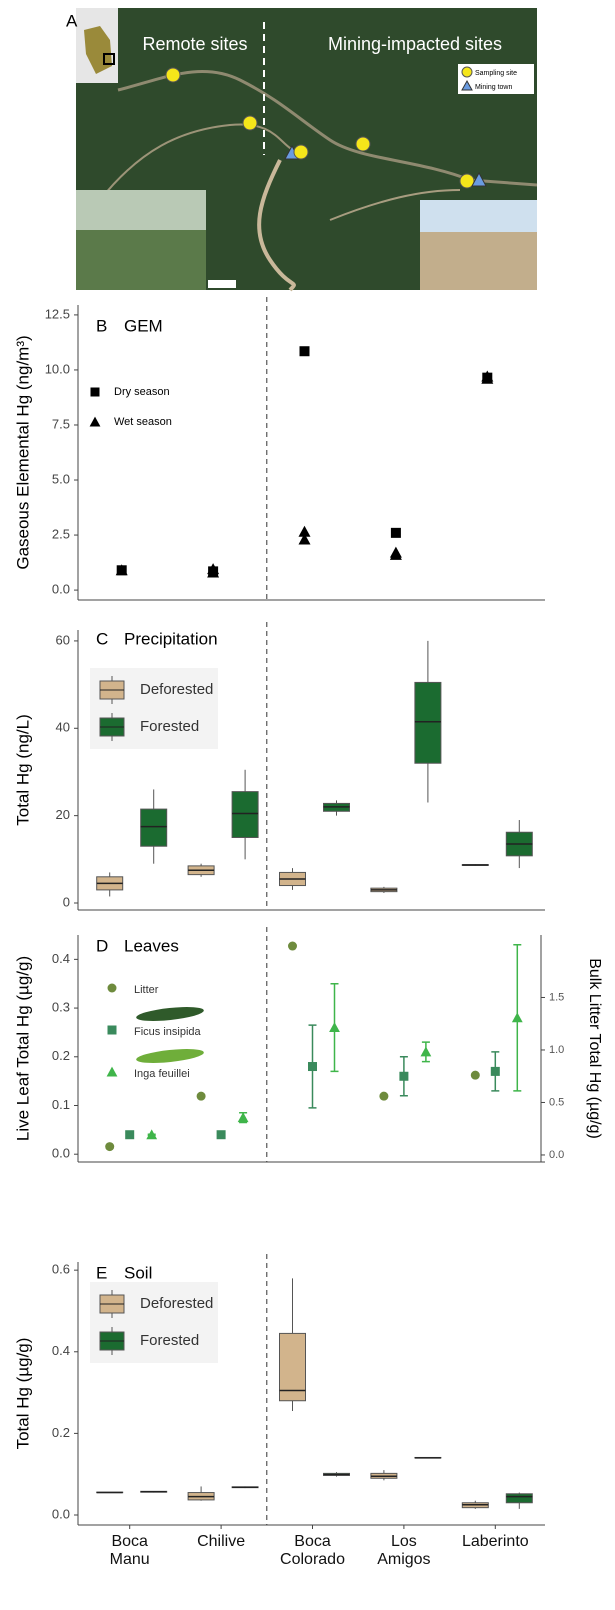 This screenshot has height=1610, width=615. I want to click on mine-photo-sky, so click(478, 216).